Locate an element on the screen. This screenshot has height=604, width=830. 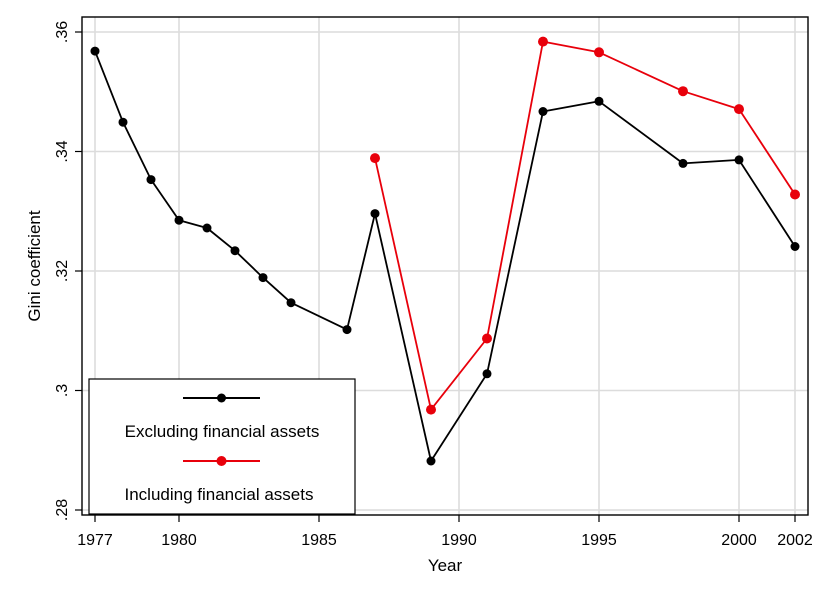
legend-label-including: Including financial assets is located at coordinates (218, 494).